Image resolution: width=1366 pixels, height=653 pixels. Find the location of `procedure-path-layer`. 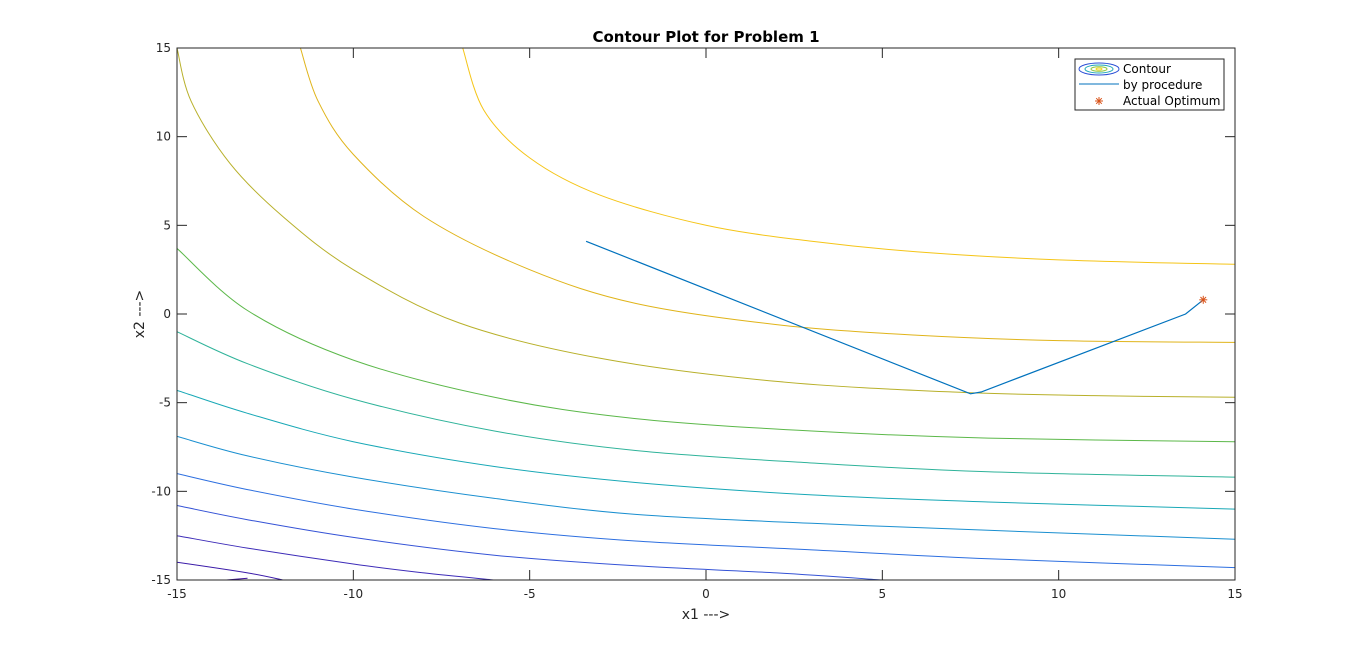

procedure-path-layer is located at coordinates (894, 317).